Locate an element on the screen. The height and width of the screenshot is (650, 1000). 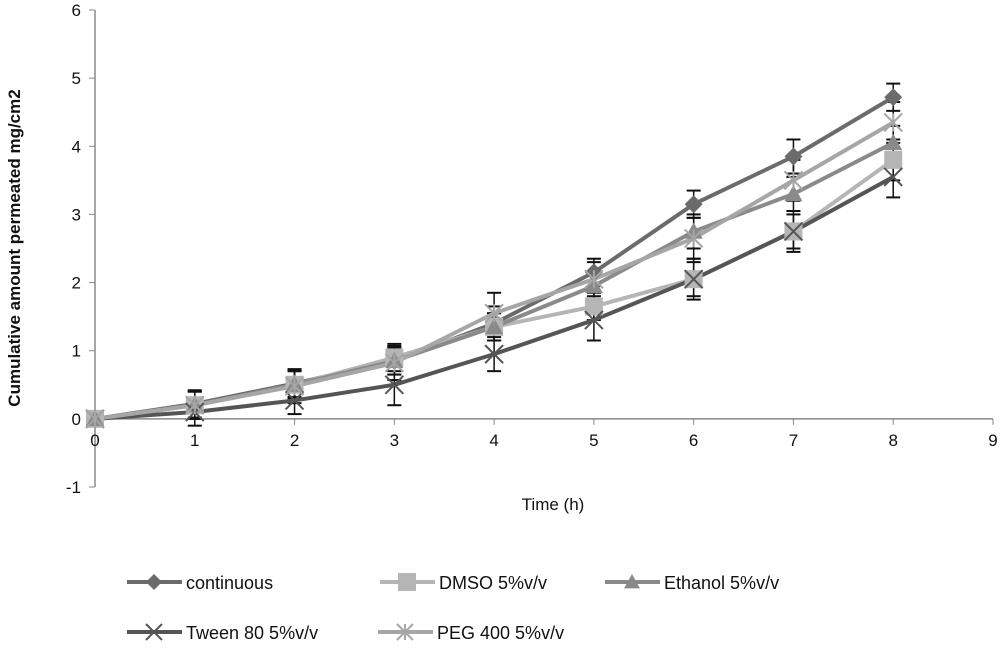
x-tick-label: 8 is located at coordinates (892, 440).